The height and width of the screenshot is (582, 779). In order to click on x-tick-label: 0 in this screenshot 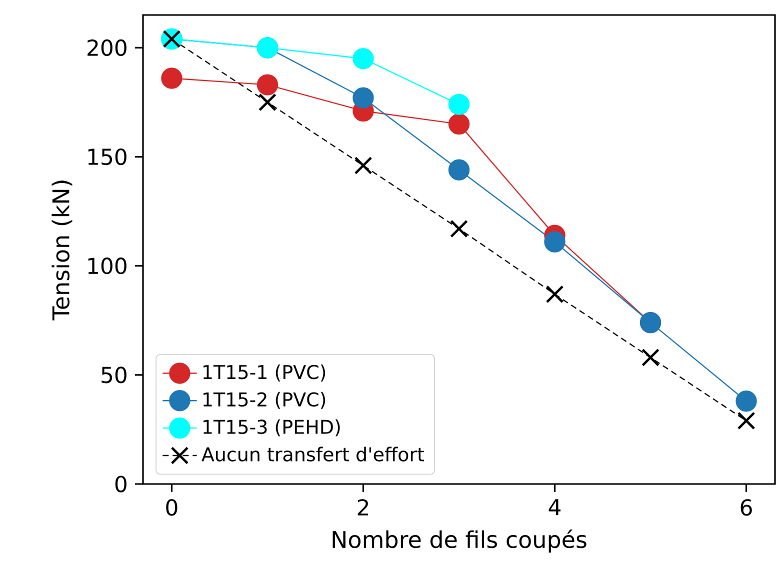, I will do `click(172, 507)`.